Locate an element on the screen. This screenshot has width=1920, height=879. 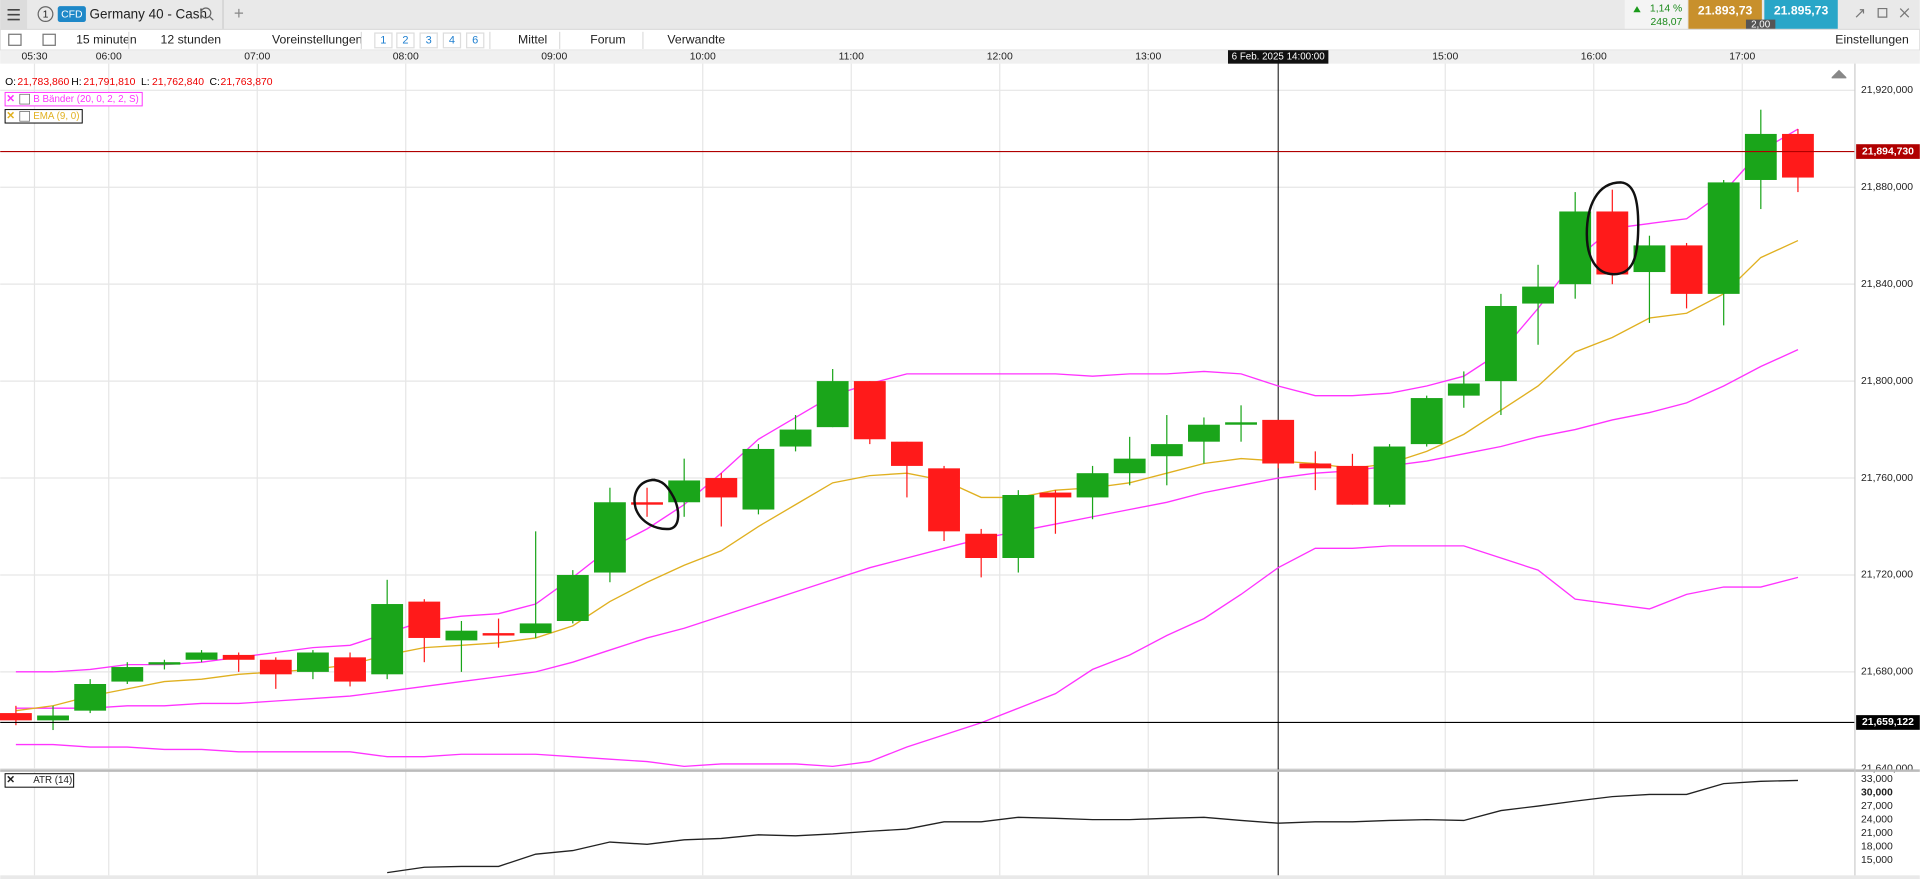
legend-label: B Bänder (20, 0, 2, 2, S) is located at coordinates (85, 99).